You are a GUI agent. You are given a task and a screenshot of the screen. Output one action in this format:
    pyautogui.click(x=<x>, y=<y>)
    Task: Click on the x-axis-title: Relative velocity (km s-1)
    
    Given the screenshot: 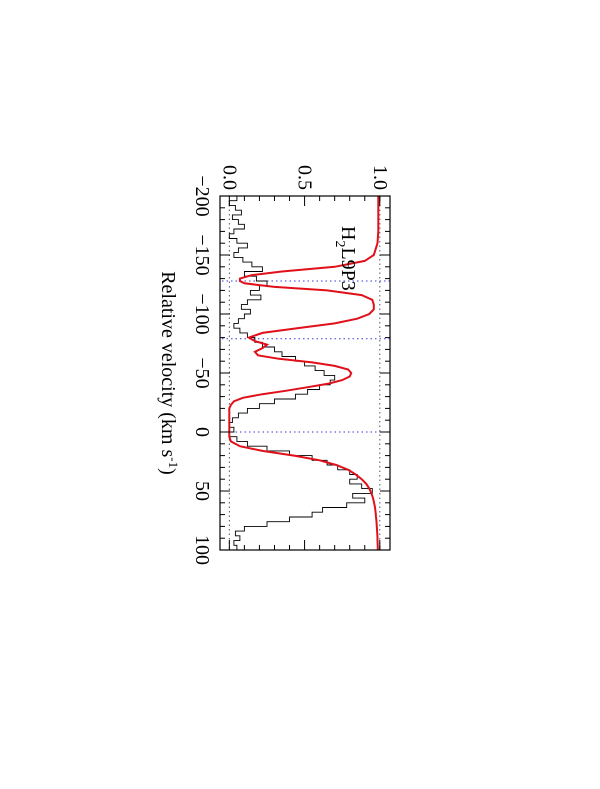 What is the action you would take?
    pyautogui.click(x=169, y=373)
    